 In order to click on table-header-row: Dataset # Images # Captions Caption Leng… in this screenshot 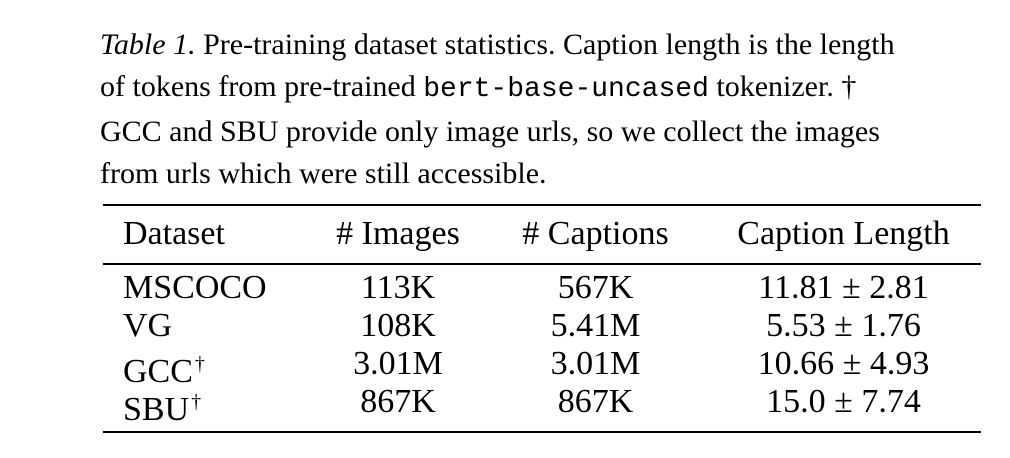, I will do `click(542, 234)`.